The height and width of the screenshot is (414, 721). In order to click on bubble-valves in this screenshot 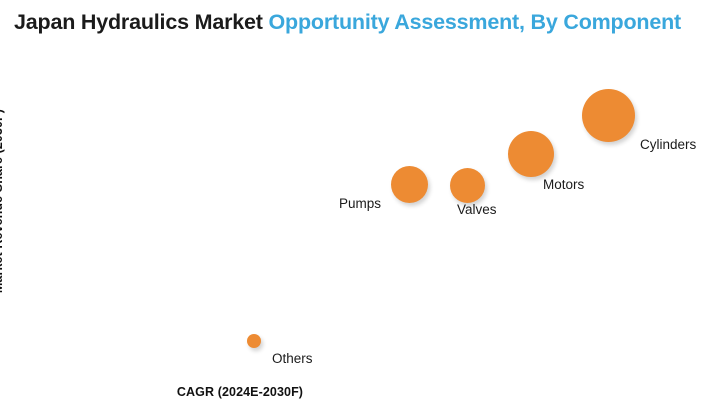, I will do `click(467, 185)`.